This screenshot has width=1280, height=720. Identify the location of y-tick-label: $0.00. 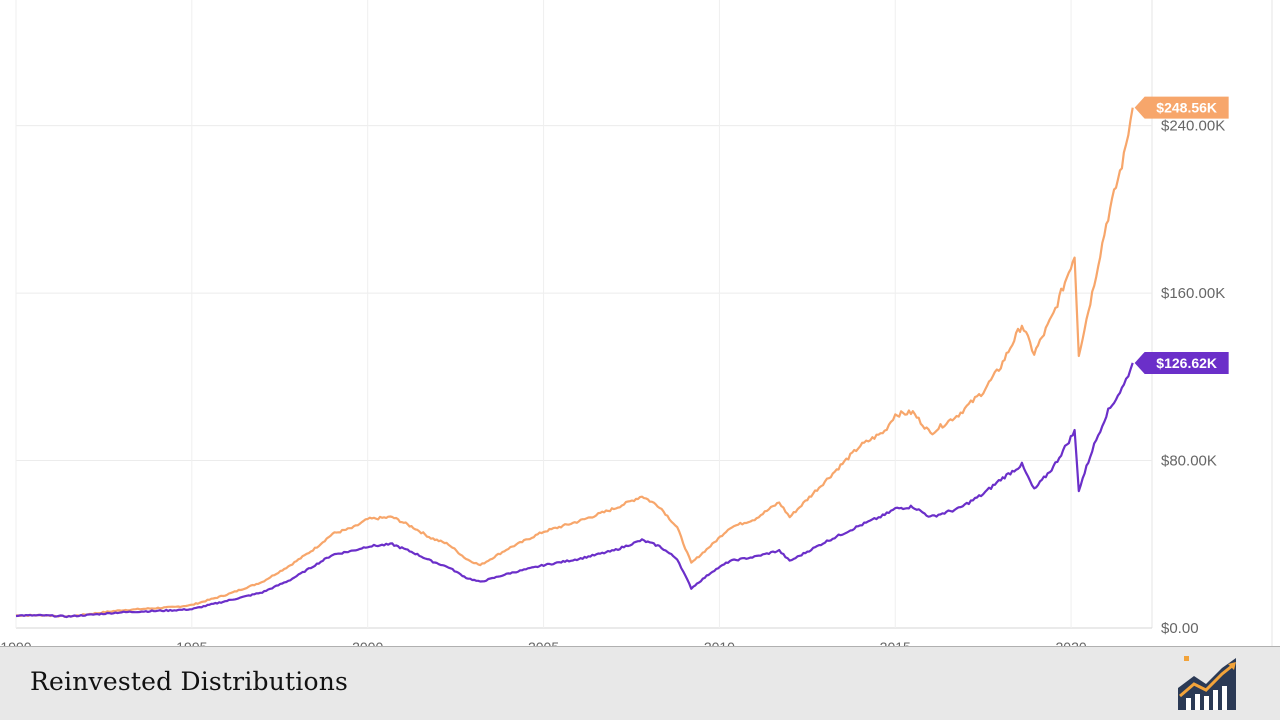
(1180, 628).